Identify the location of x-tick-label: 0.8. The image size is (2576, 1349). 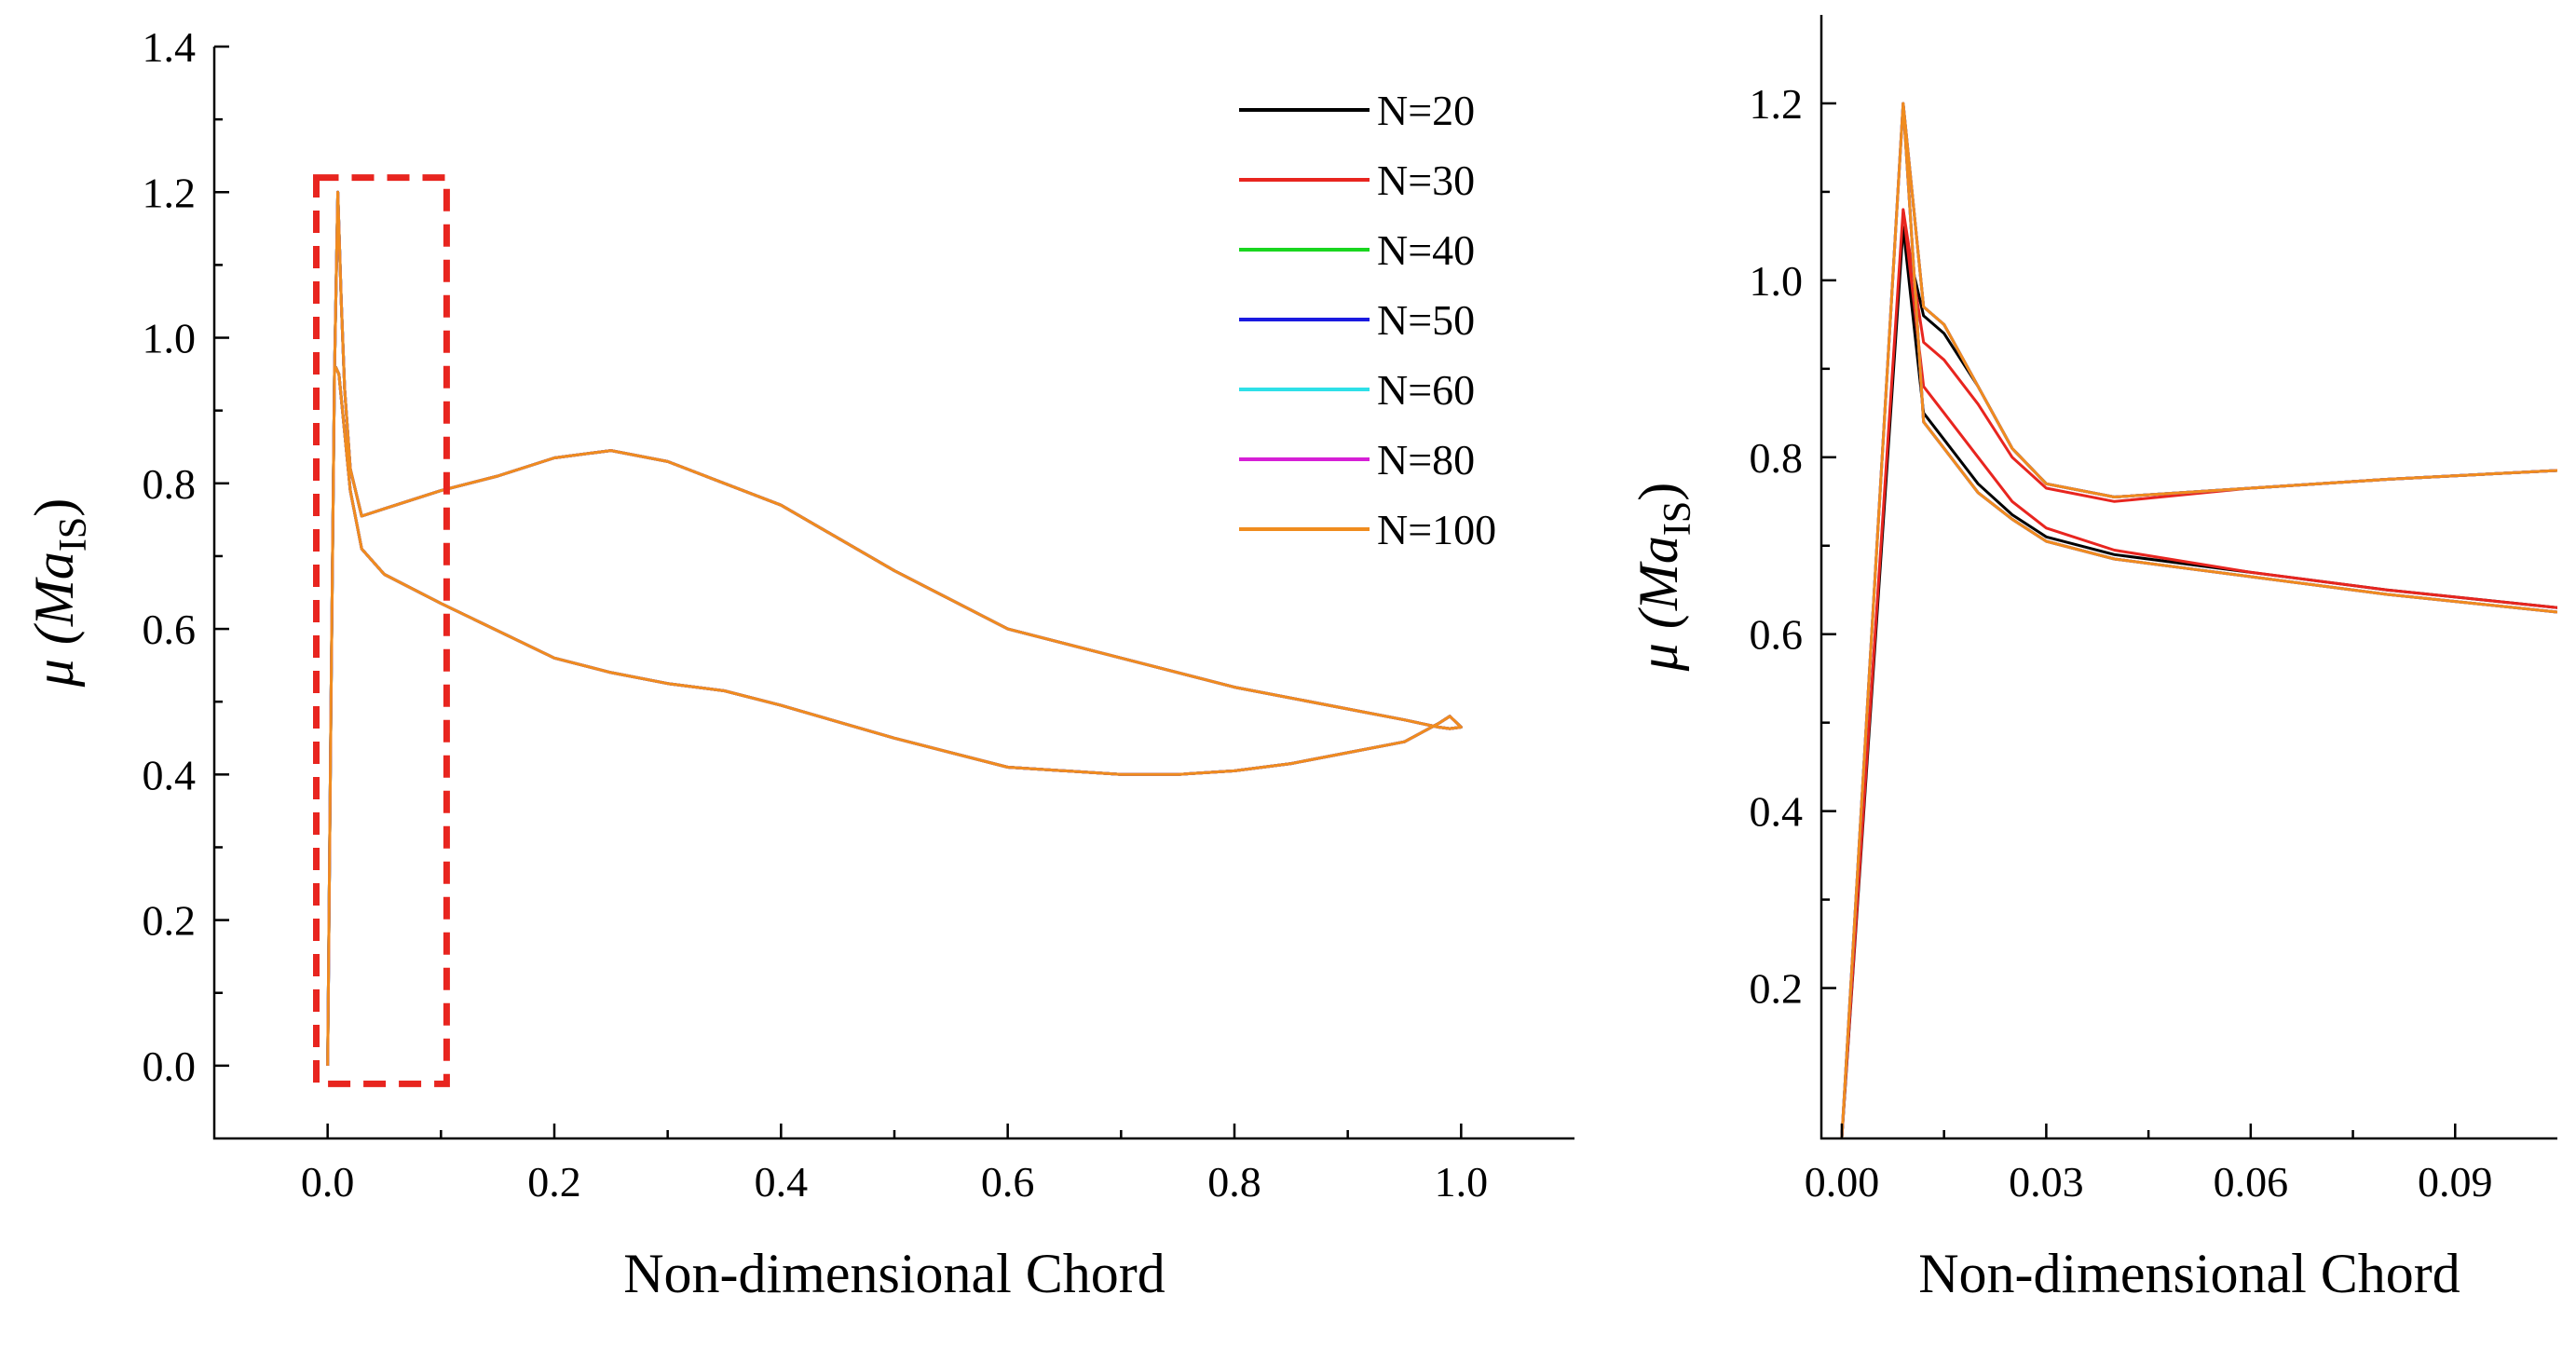
(1234, 1182).